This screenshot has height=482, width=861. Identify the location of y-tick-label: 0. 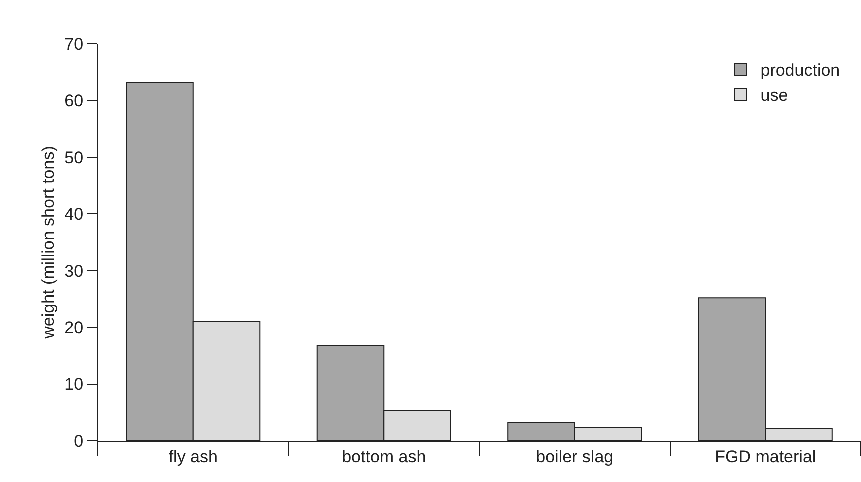
(79, 441).